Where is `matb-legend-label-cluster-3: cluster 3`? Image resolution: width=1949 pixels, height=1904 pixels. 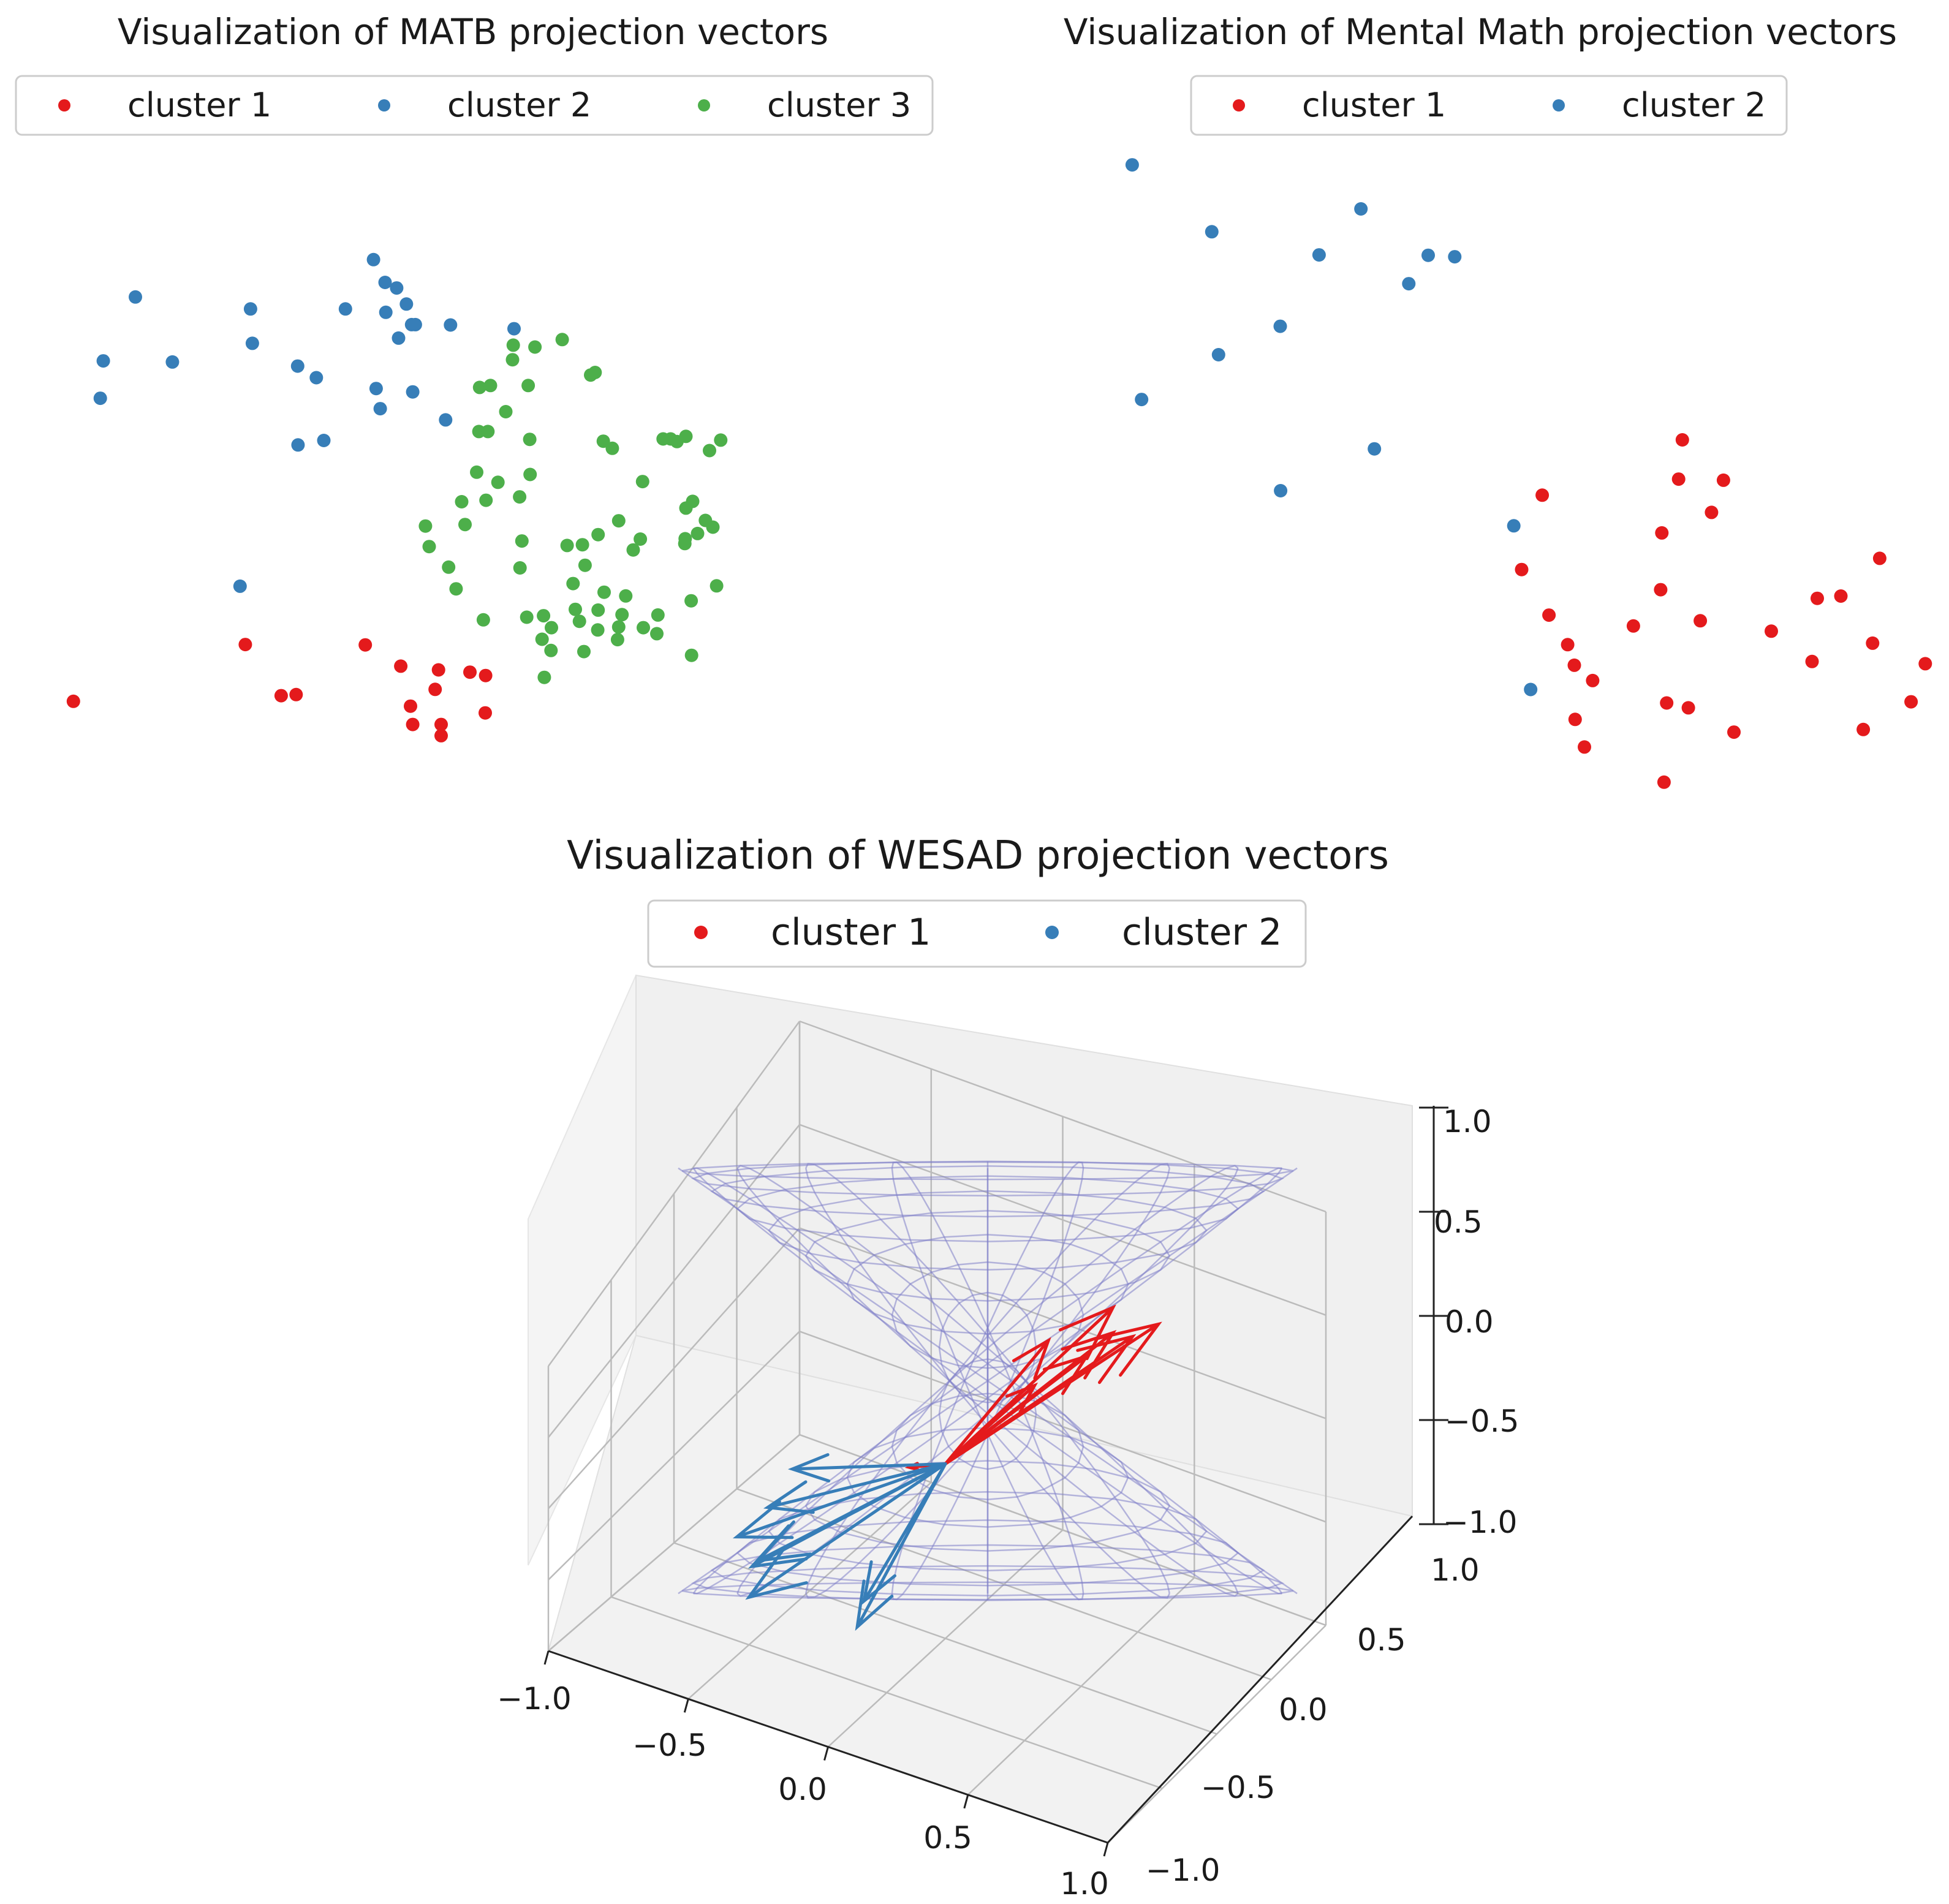
matb-legend-label-cluster-3: cluster 3 is located at coordinates (839, 105).